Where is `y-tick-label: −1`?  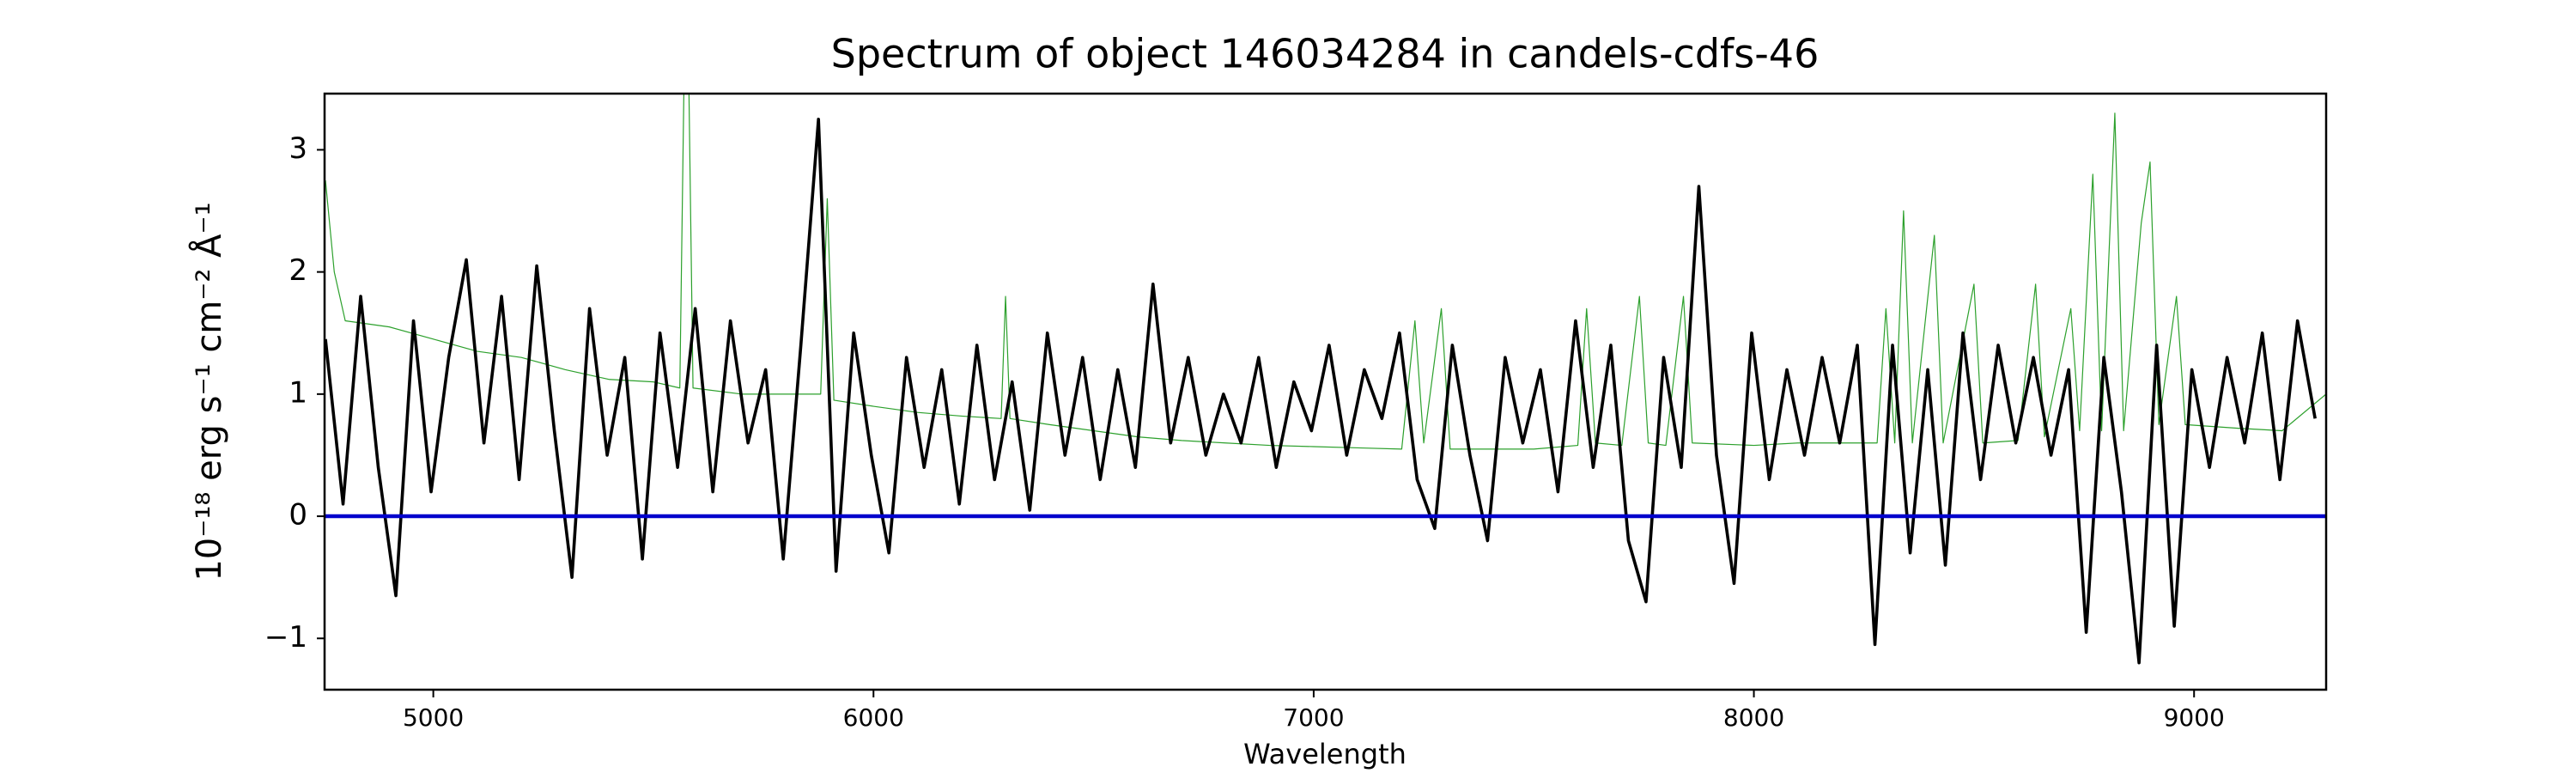
y-tick-label: −1 is located at coordinates (285, 637).